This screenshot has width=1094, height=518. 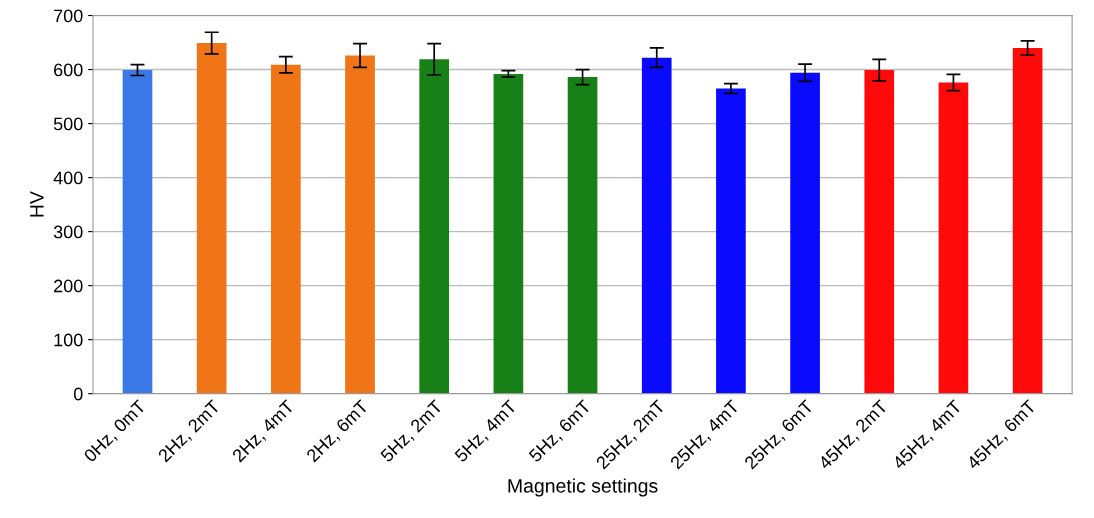 I want to click on y-tick-label: 400, so click(x=68, y=178).